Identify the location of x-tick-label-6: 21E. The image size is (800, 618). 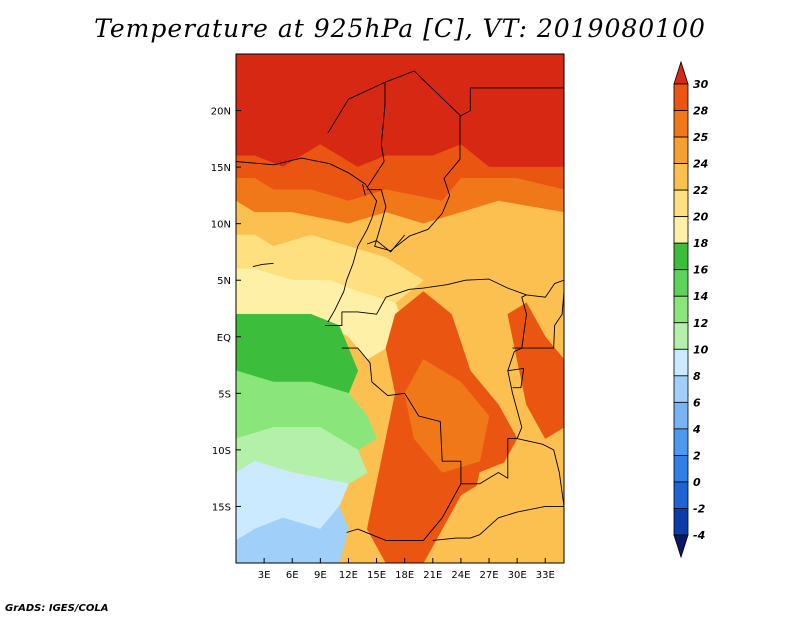
(432, 575).